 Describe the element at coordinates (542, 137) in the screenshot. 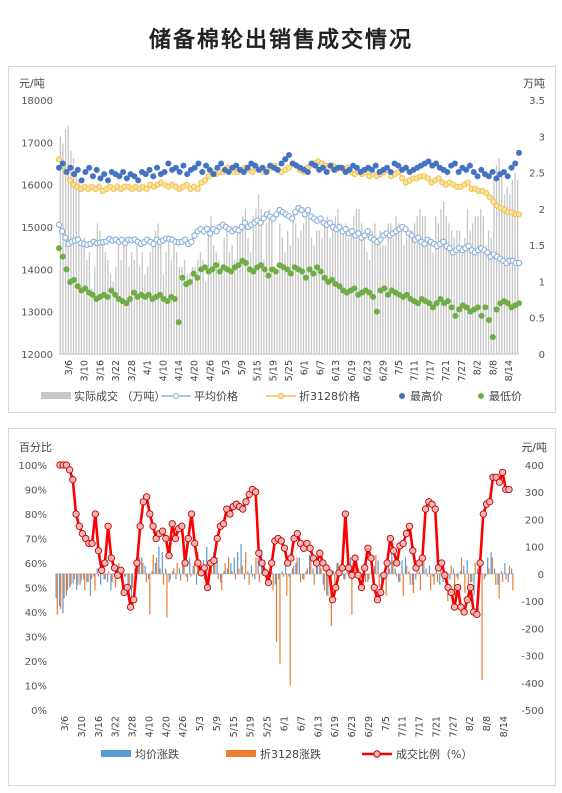

I see `y-tick-right: 3` at that location.